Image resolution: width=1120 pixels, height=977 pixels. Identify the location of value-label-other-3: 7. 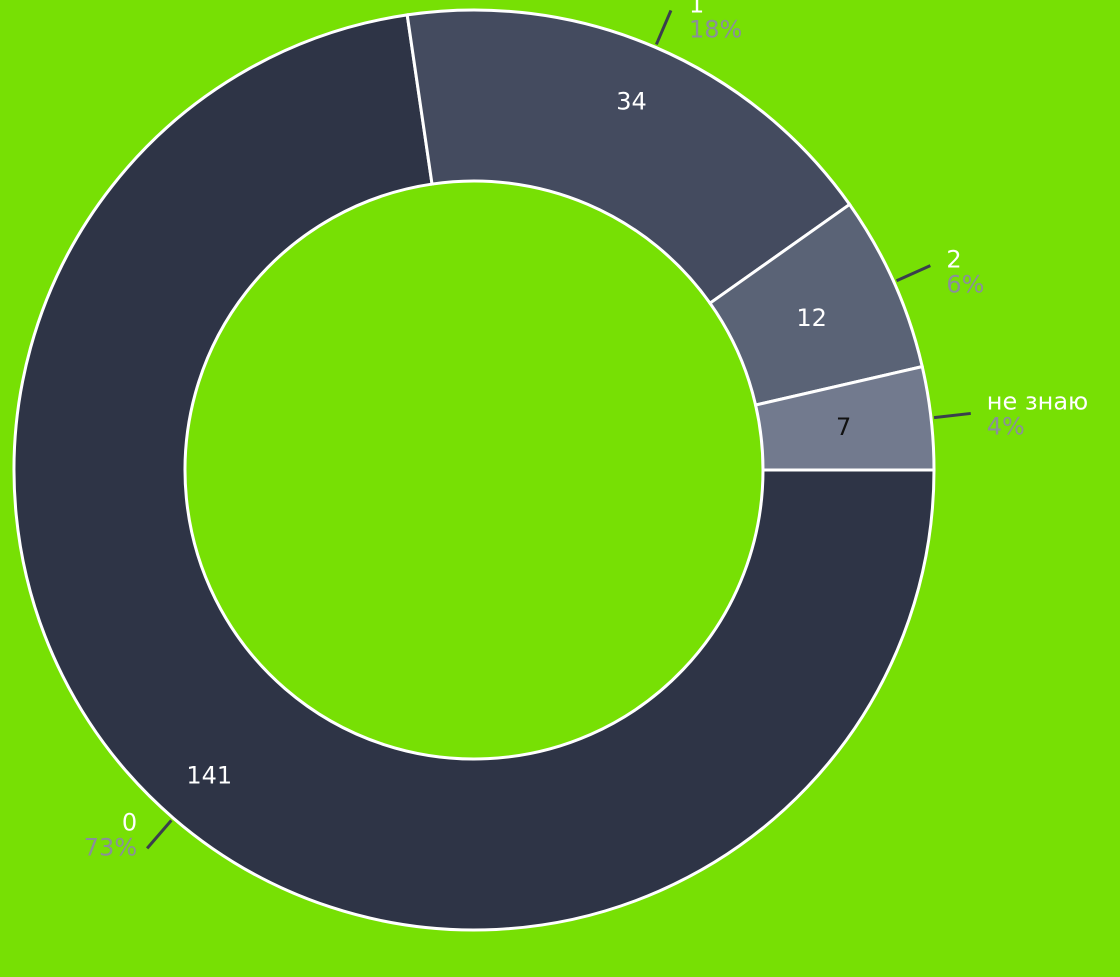
(843, 427).